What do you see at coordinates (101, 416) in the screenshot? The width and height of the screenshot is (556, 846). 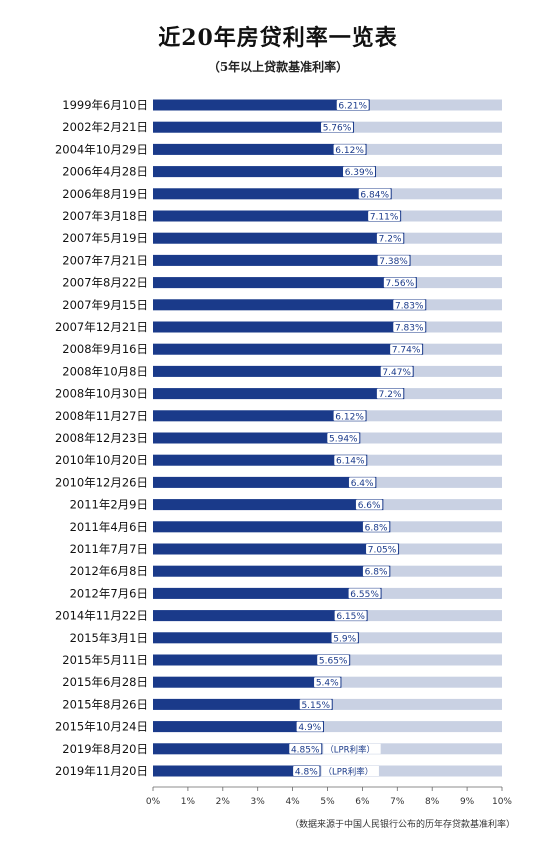 I see `category-label: 2008年11月27日` at bounding box center [101, 416].